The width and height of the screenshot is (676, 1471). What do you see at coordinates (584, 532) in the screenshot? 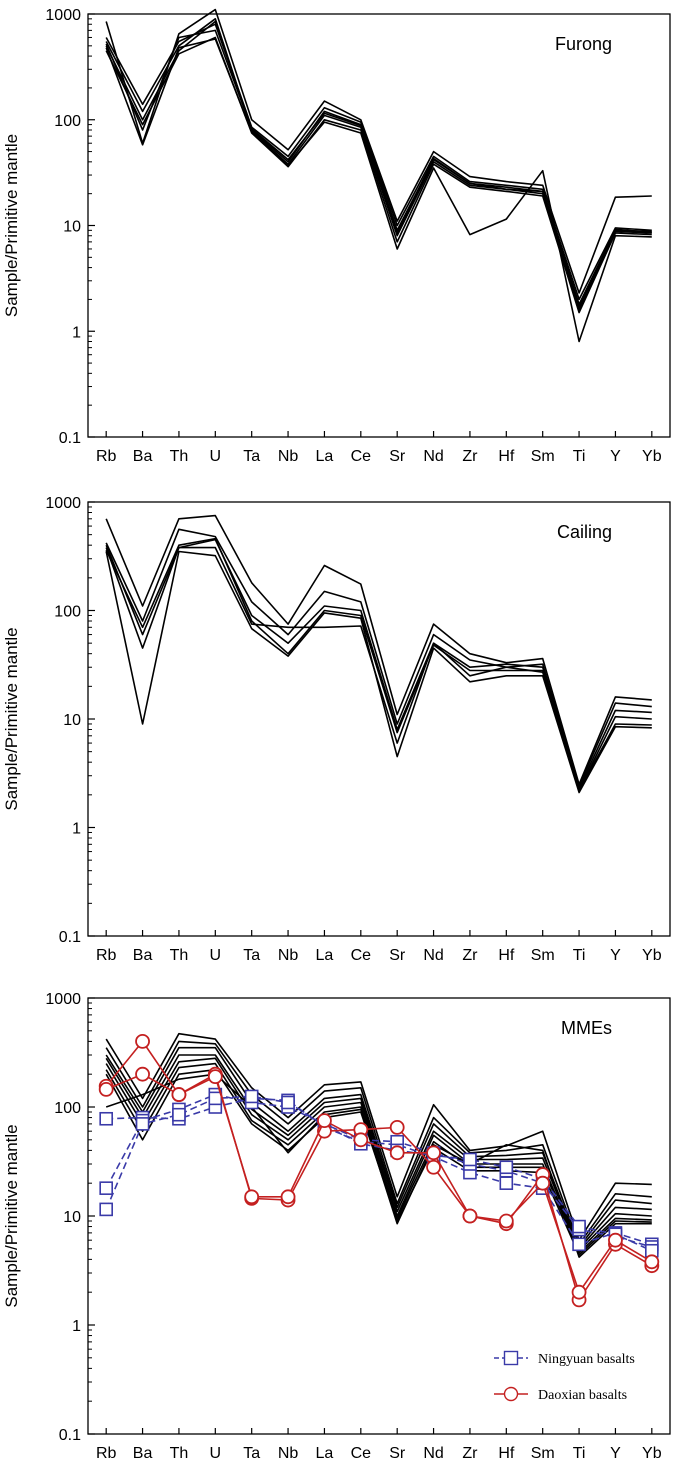
I see `panel-title: Cailing` at bounding box center [584, 532].